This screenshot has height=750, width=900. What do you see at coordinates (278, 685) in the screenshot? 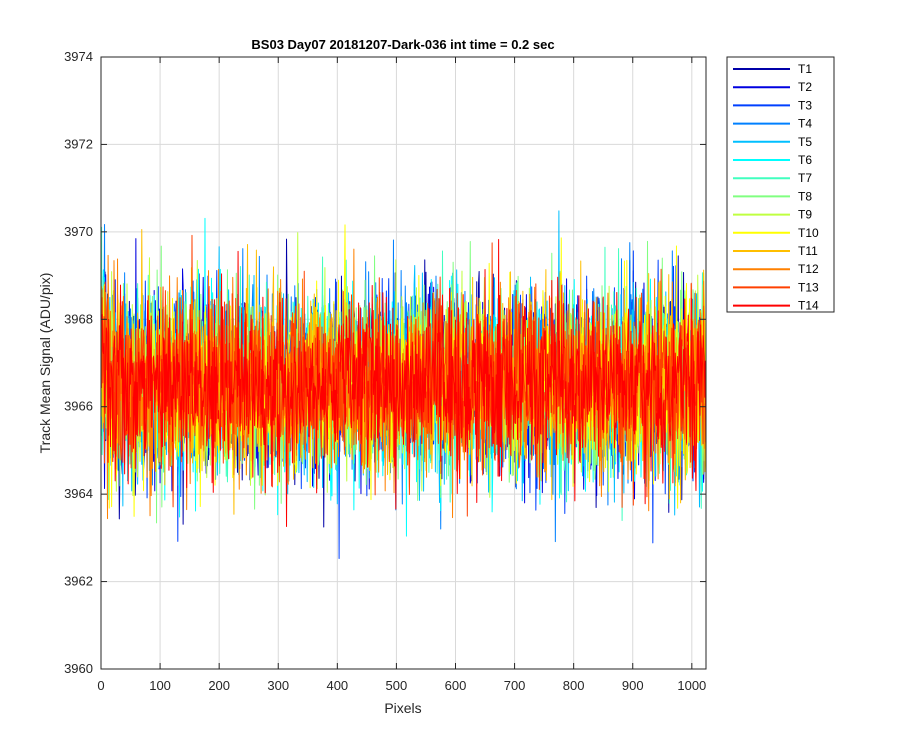
I see `x-tick-label: 300` at bounding box center [278, 685].